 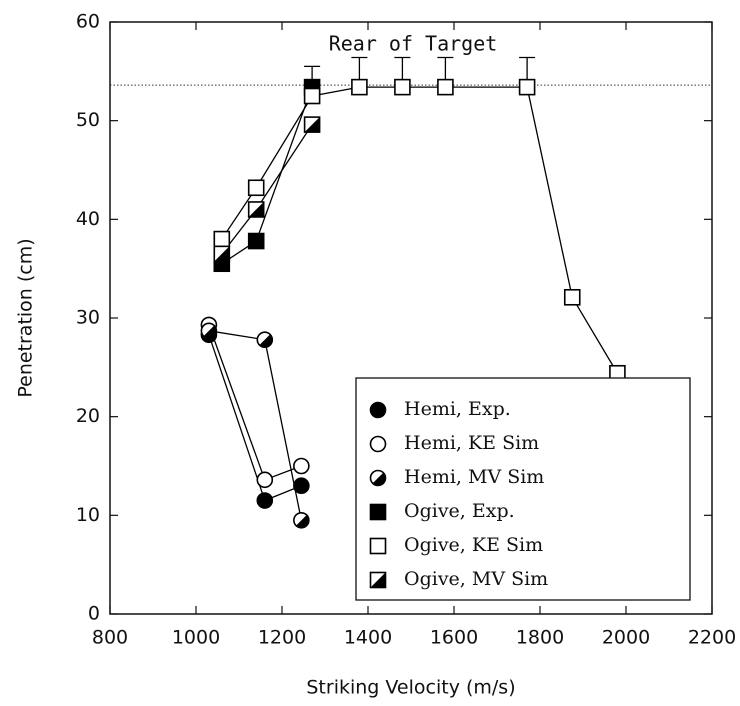 What do you see at coordinates (282, 638) in the screenshot?
I see `x-tick-label: 1200` at bounding box center [282, 638].